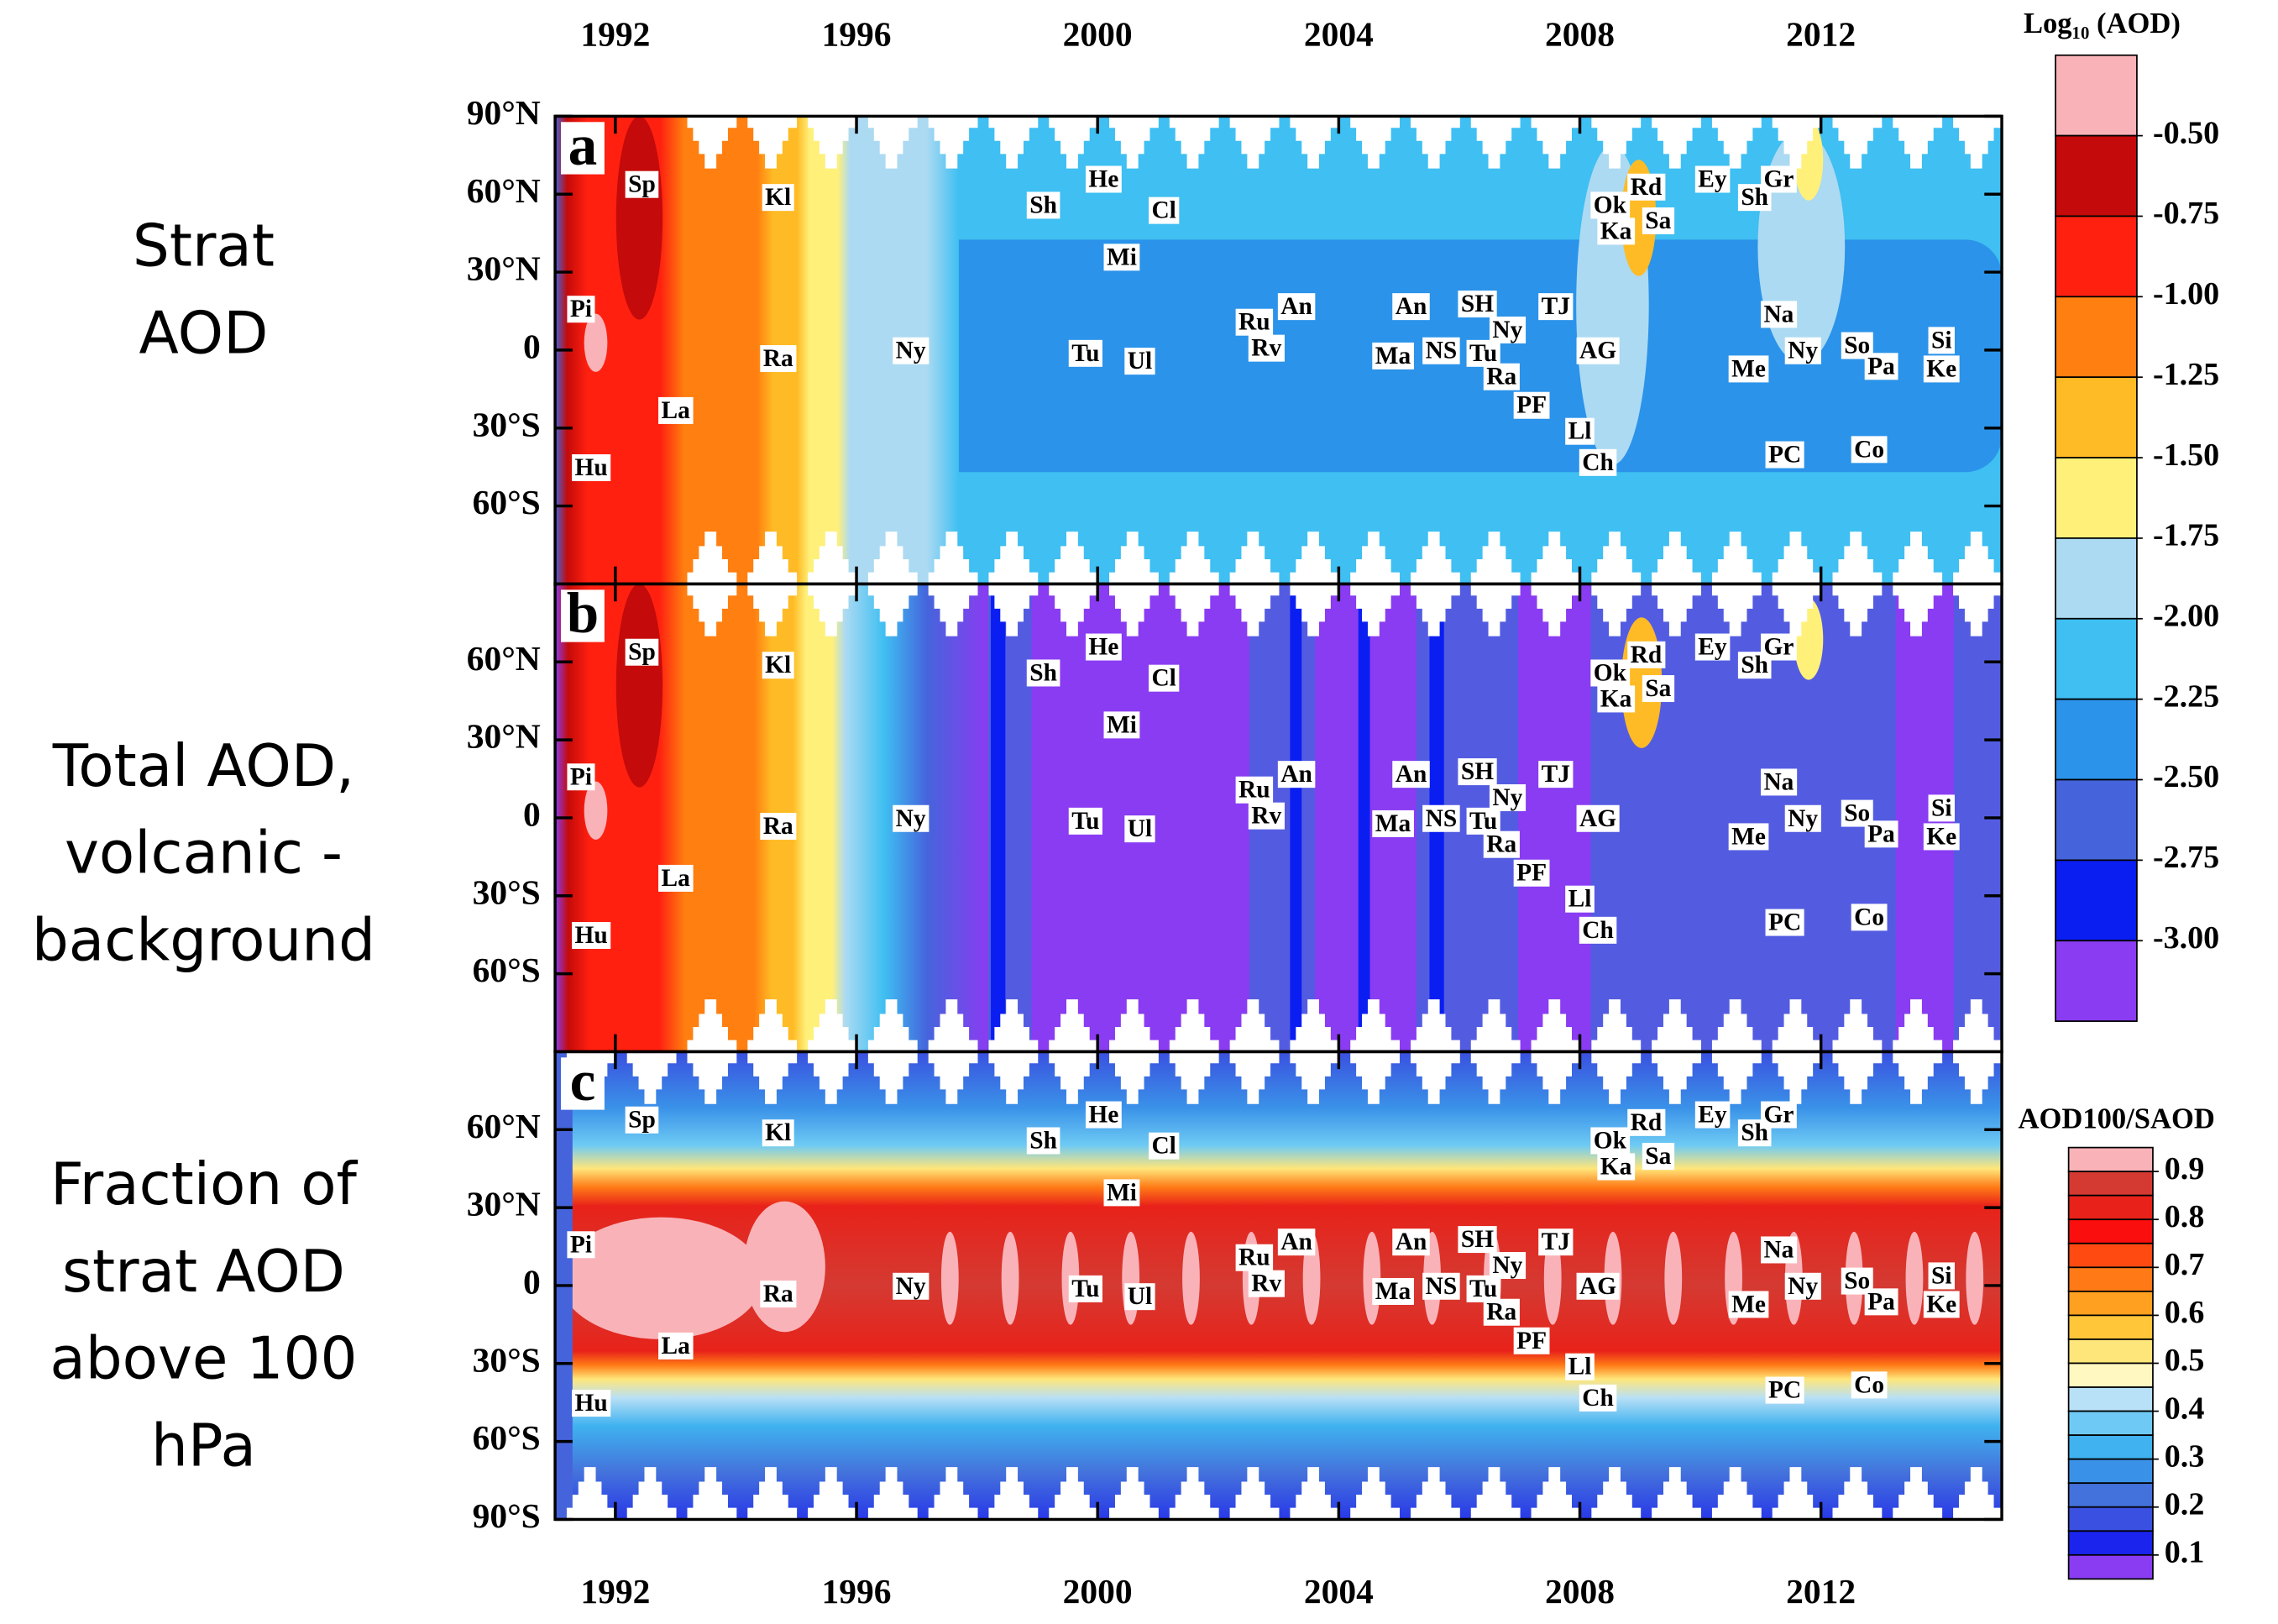 The height and width of the screenshot is (1624, 2278). I want to click on panel-label-box, so click(583, 616).